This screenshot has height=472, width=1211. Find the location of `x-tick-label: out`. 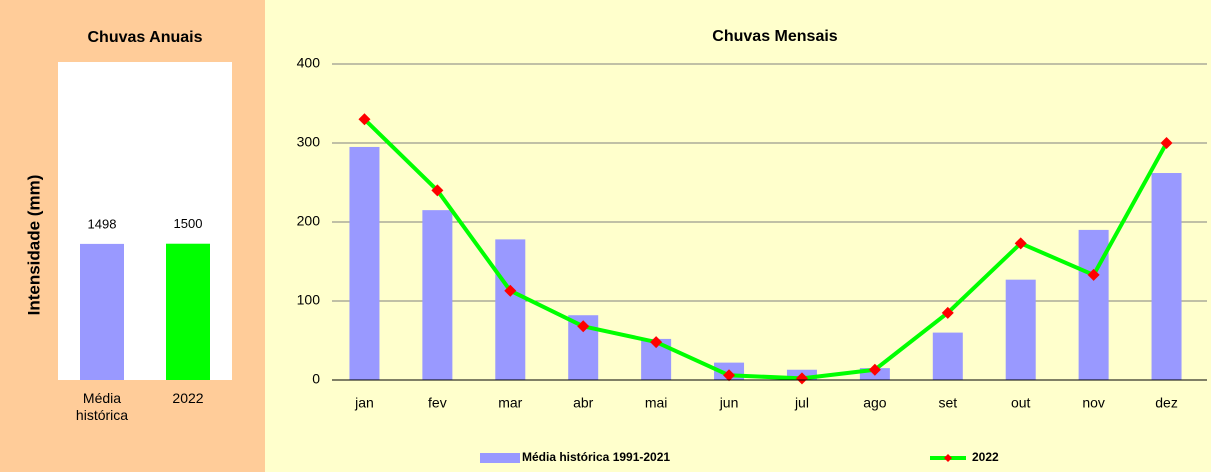

x-tick-label: out is located at coordinates (1021, 403).